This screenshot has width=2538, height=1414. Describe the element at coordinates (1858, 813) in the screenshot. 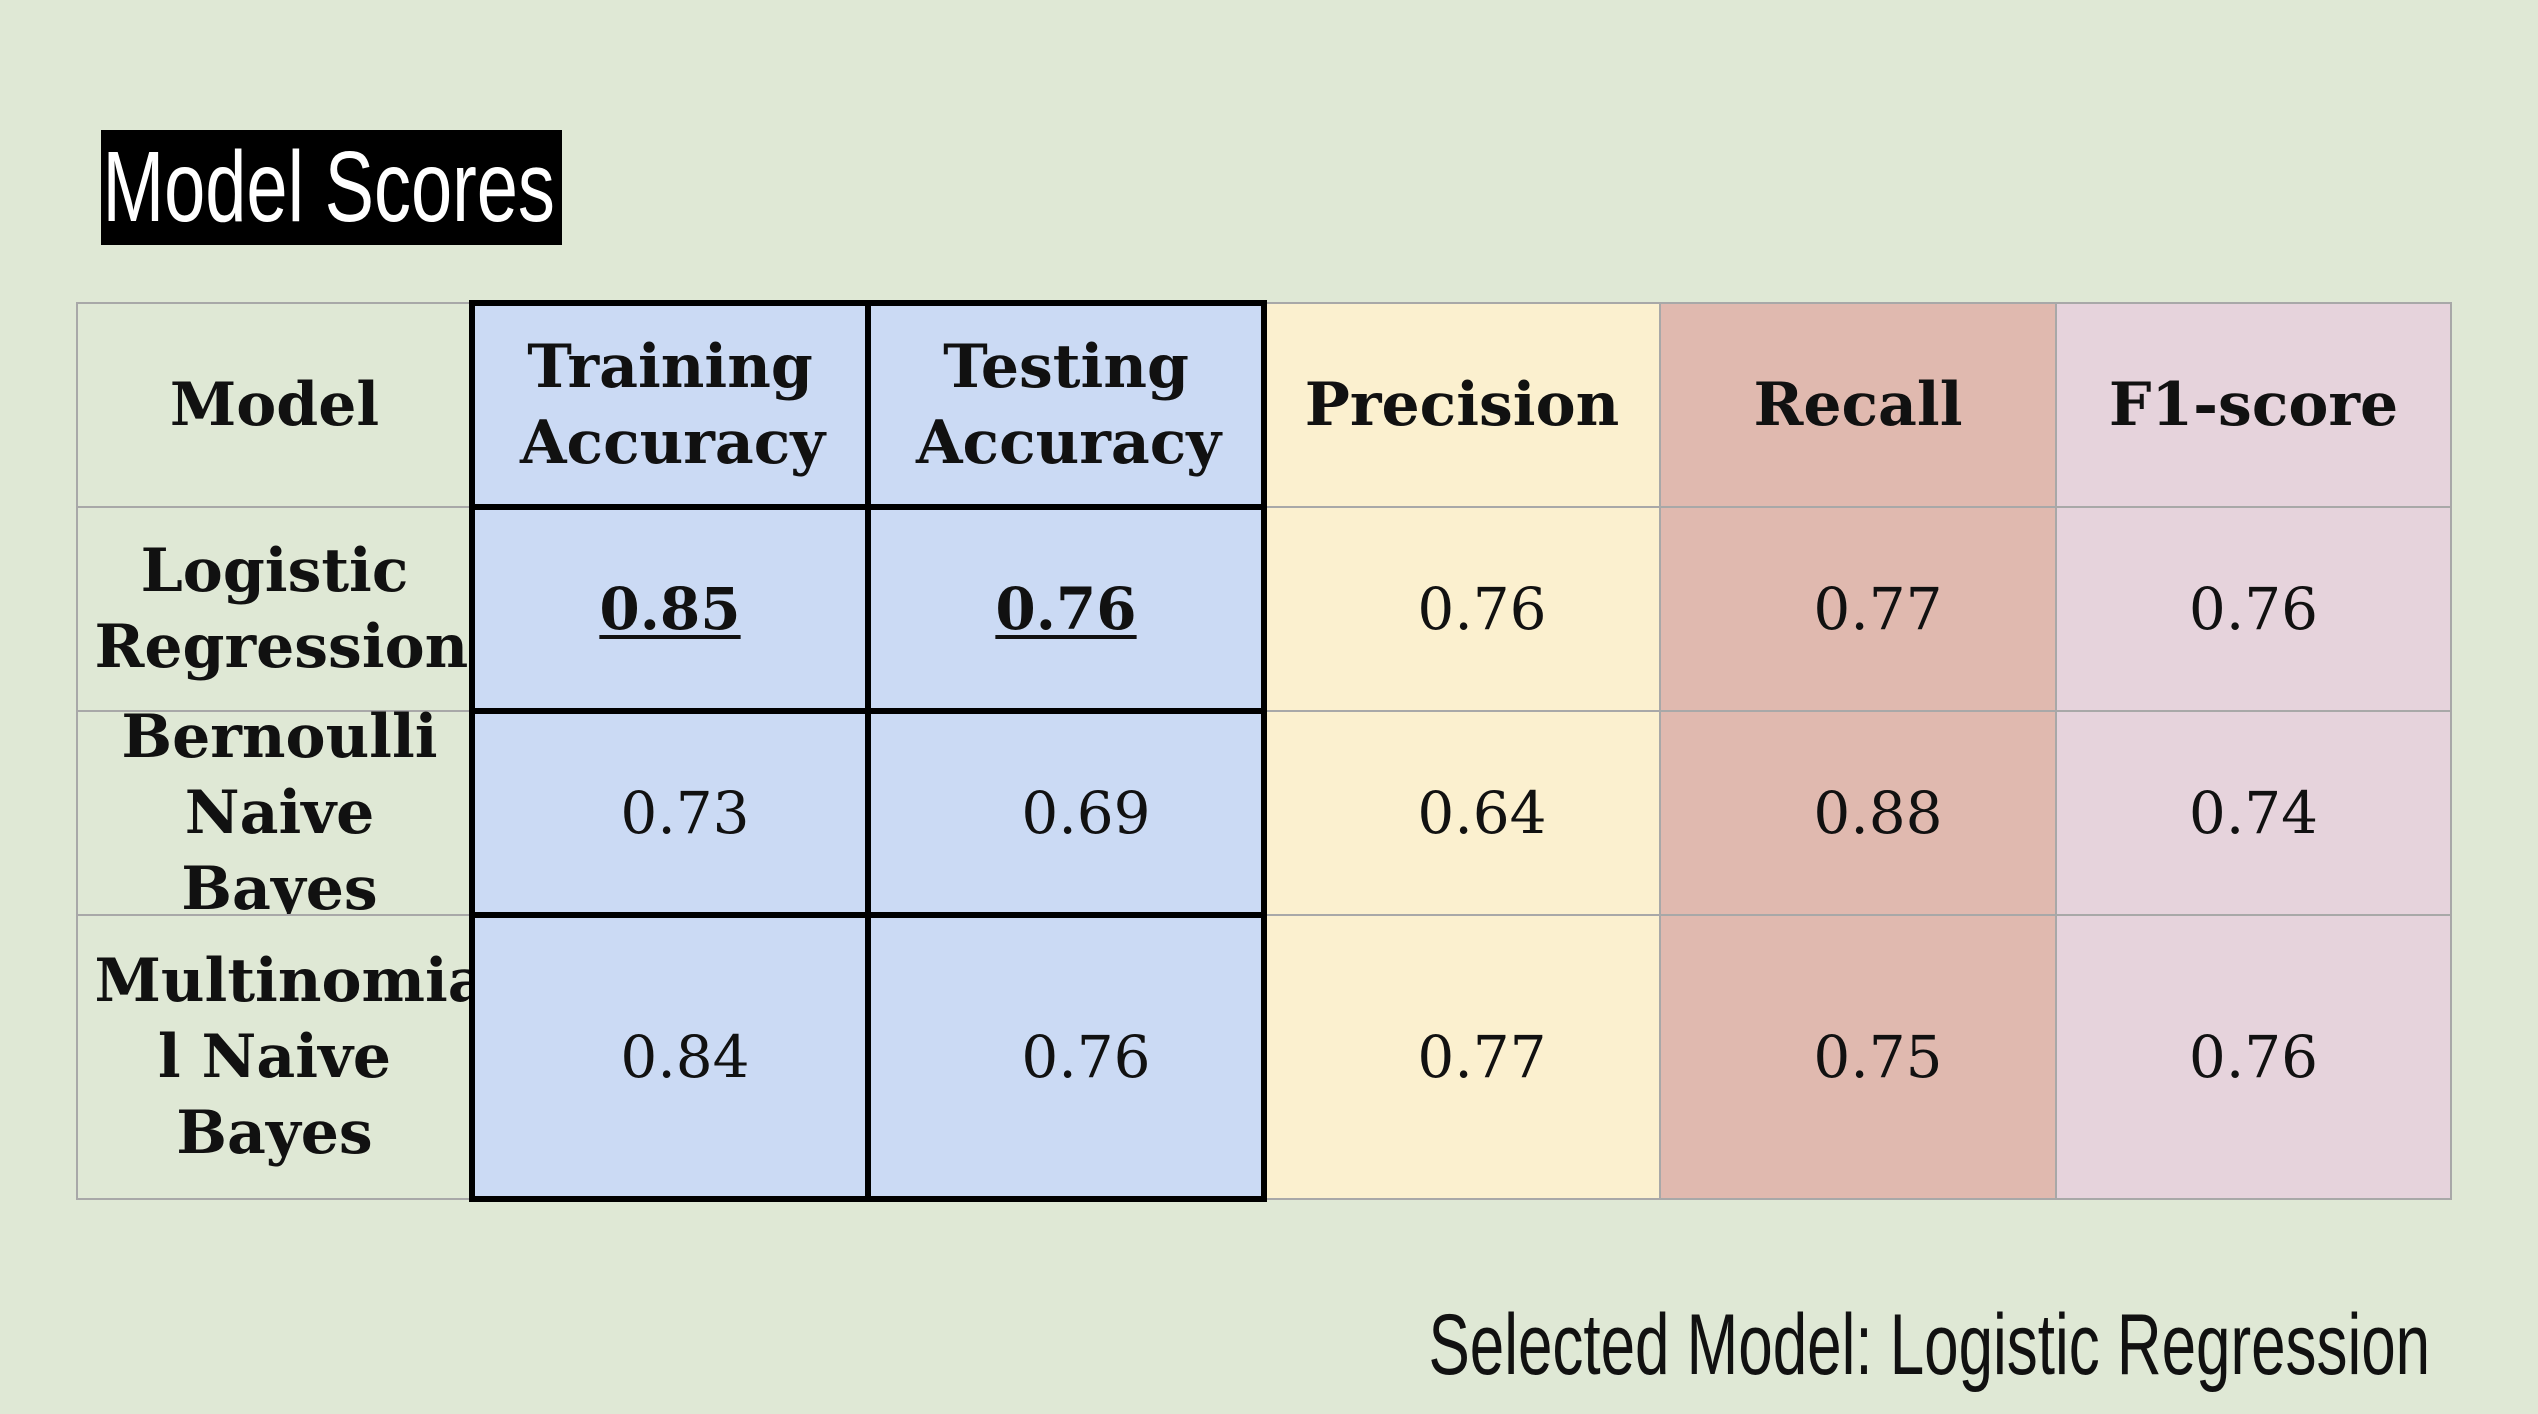

I see `row-bernoulli-naive-bayes-recall: 0.88` at that location.